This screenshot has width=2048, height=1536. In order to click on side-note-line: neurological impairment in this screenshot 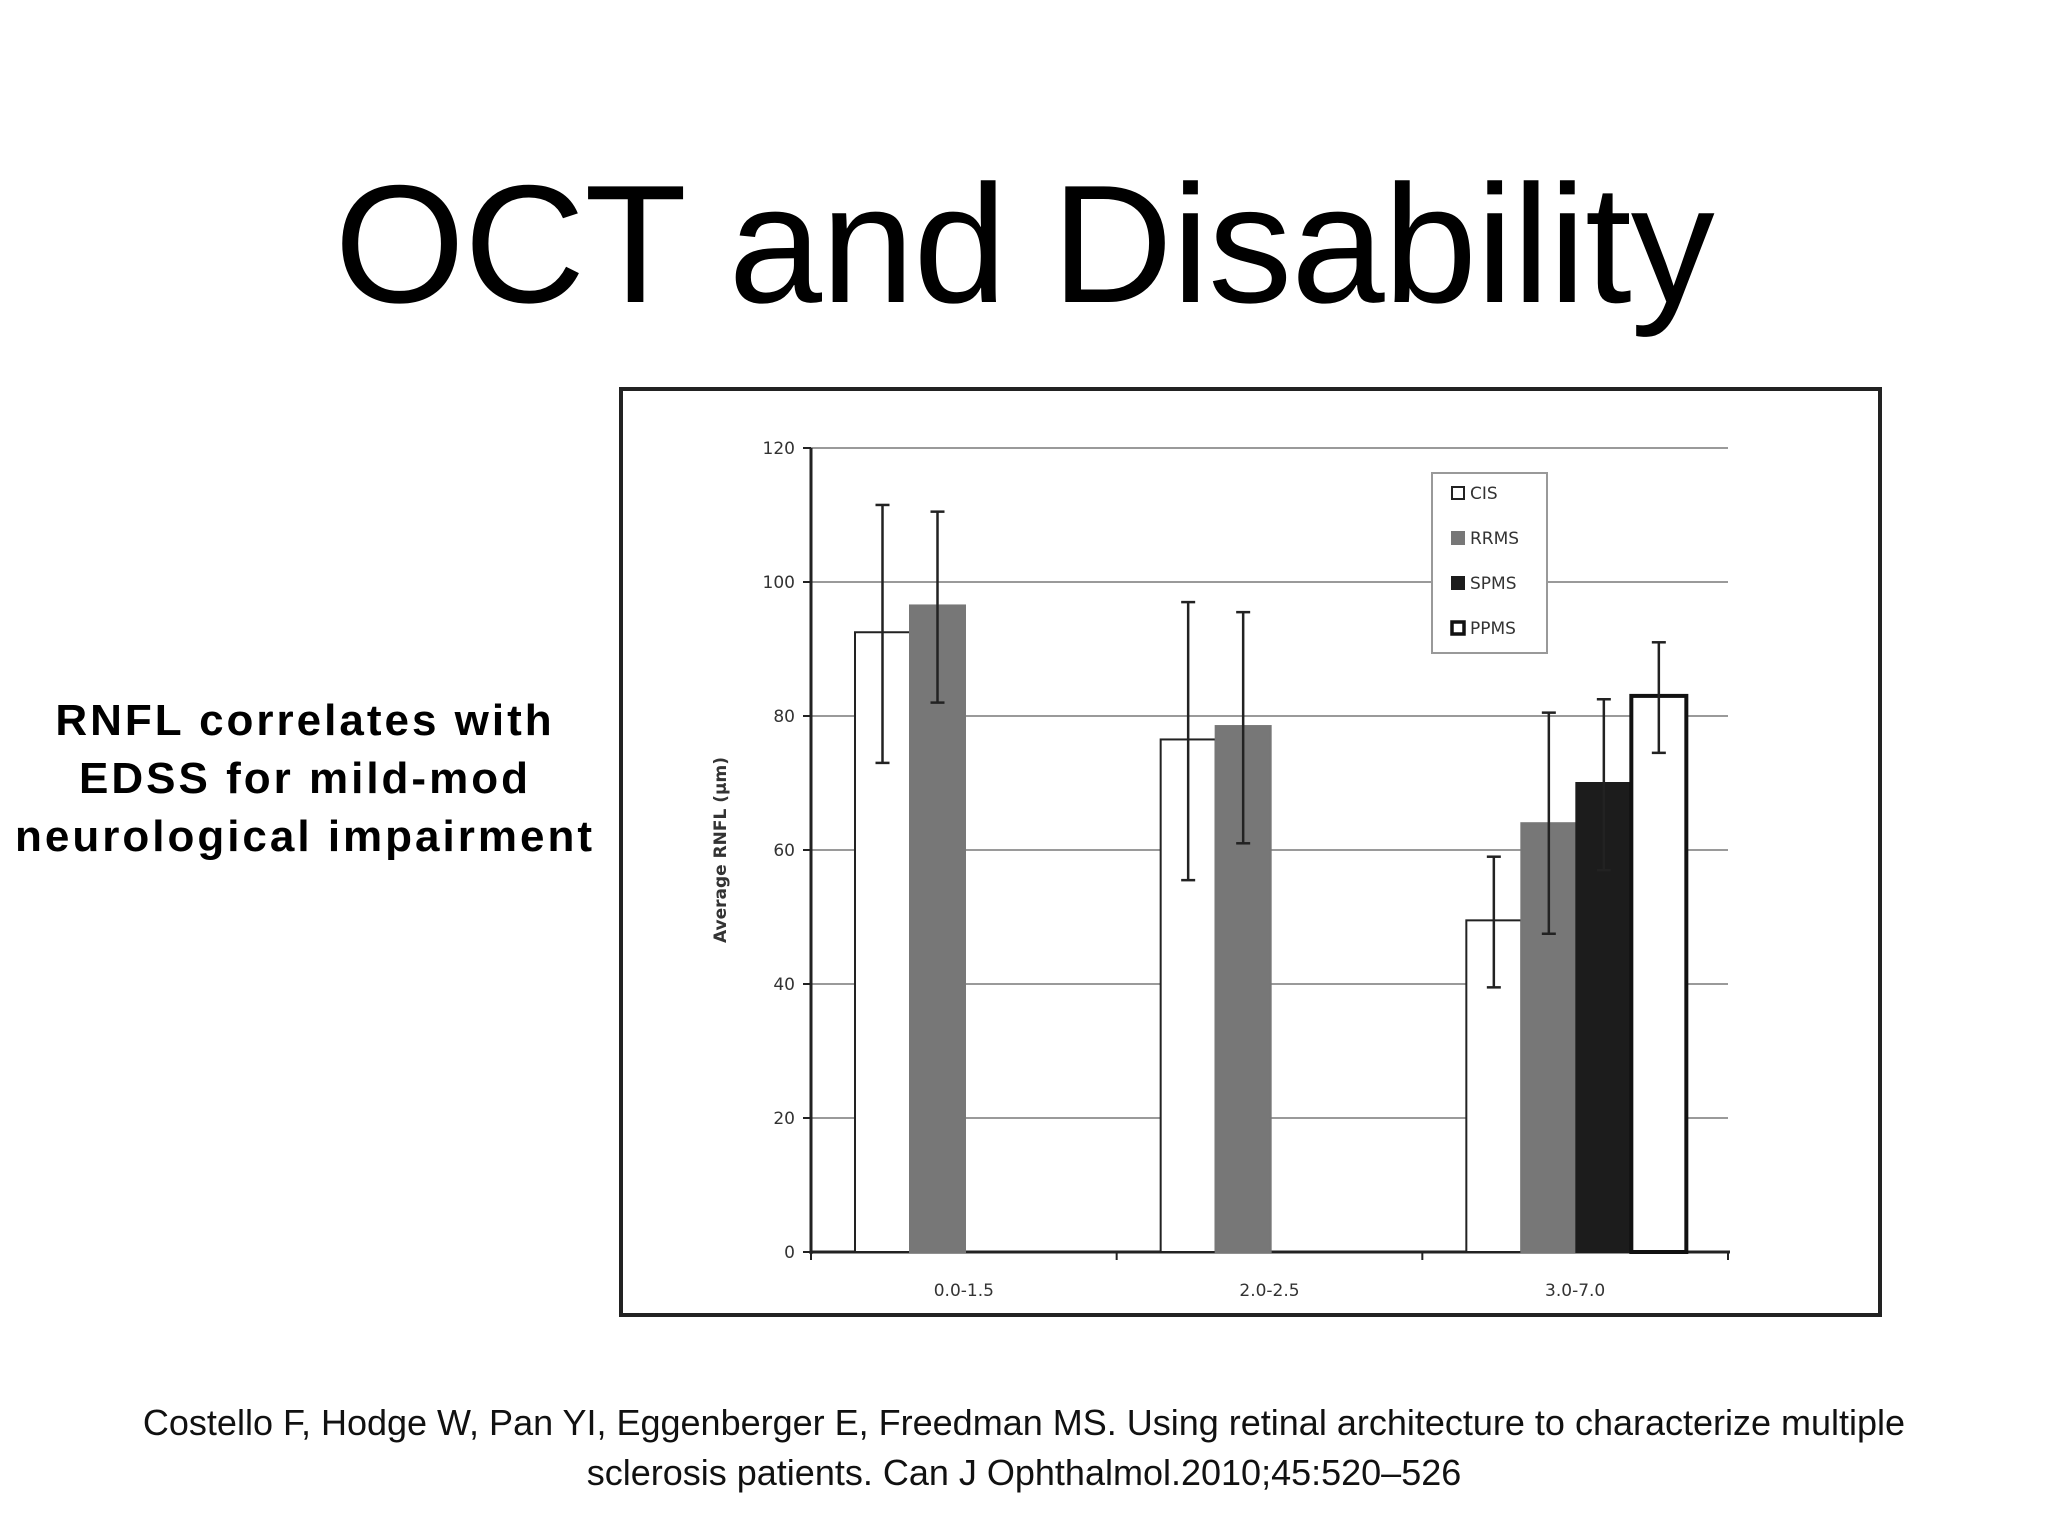, I will do `click(305, 836)`.